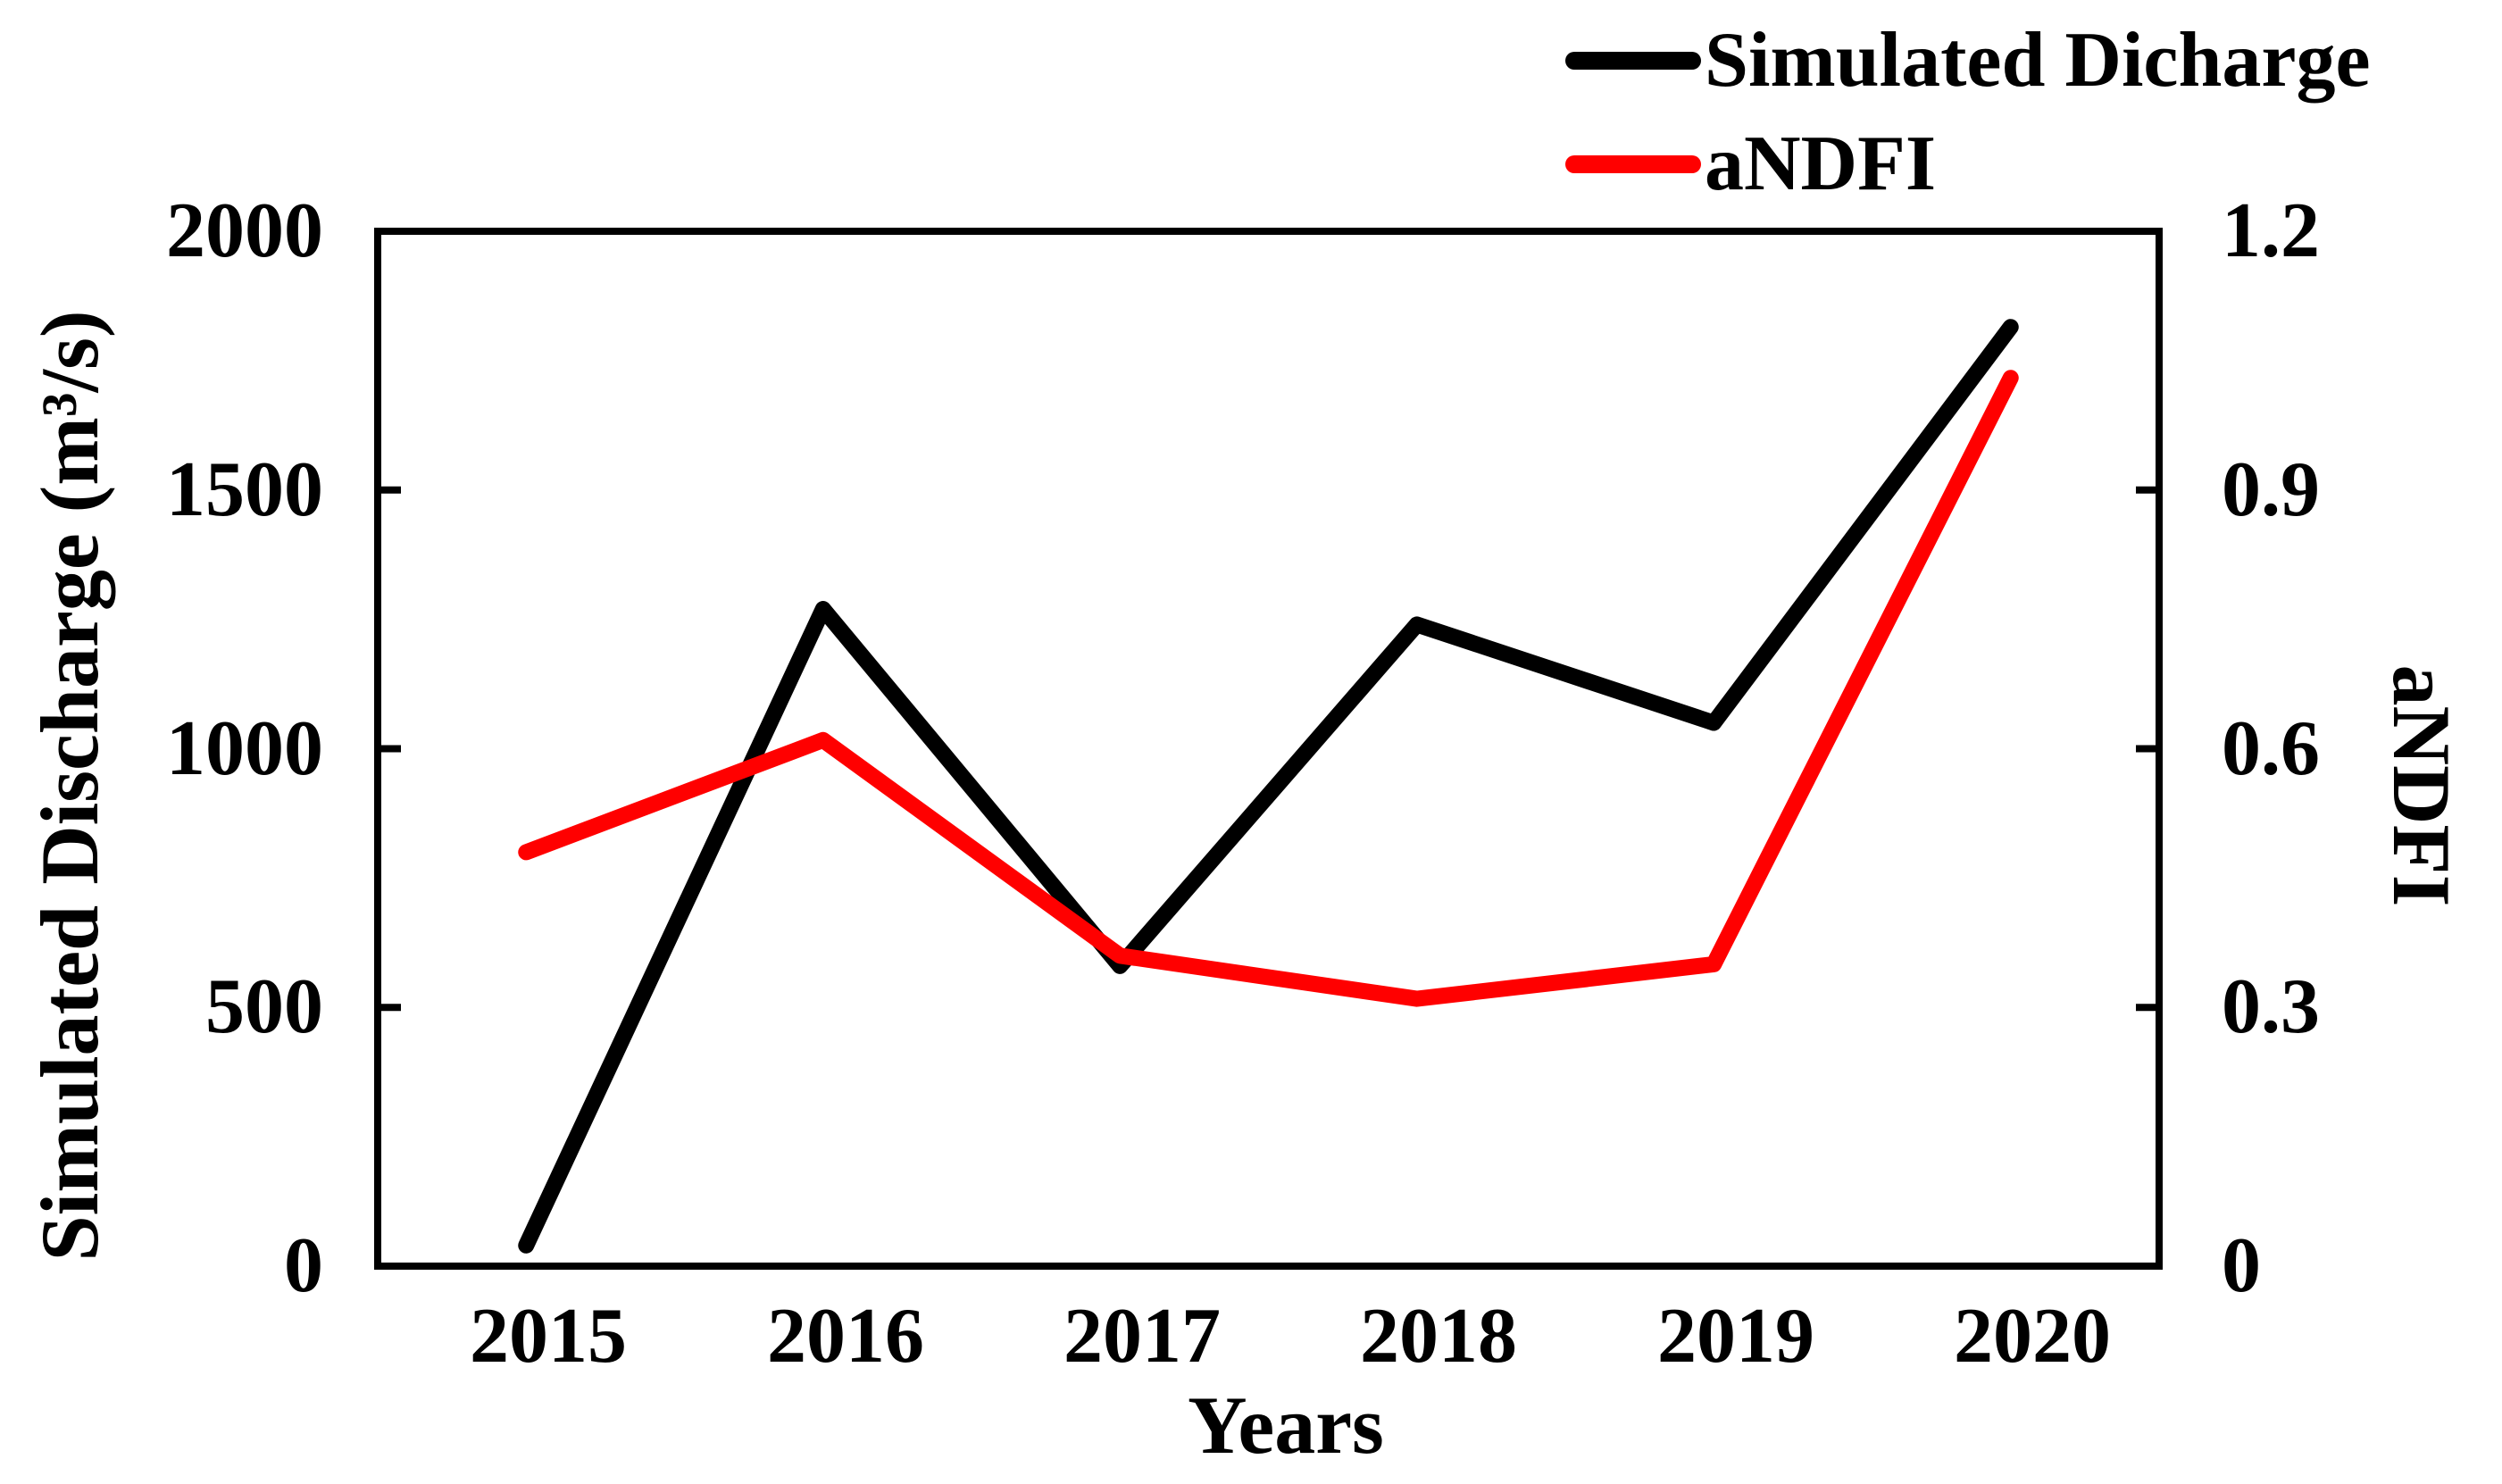  Describe the element at coordinates (548, 1336) in the screenshot. I see `x-tick-label: 2015` at that location.